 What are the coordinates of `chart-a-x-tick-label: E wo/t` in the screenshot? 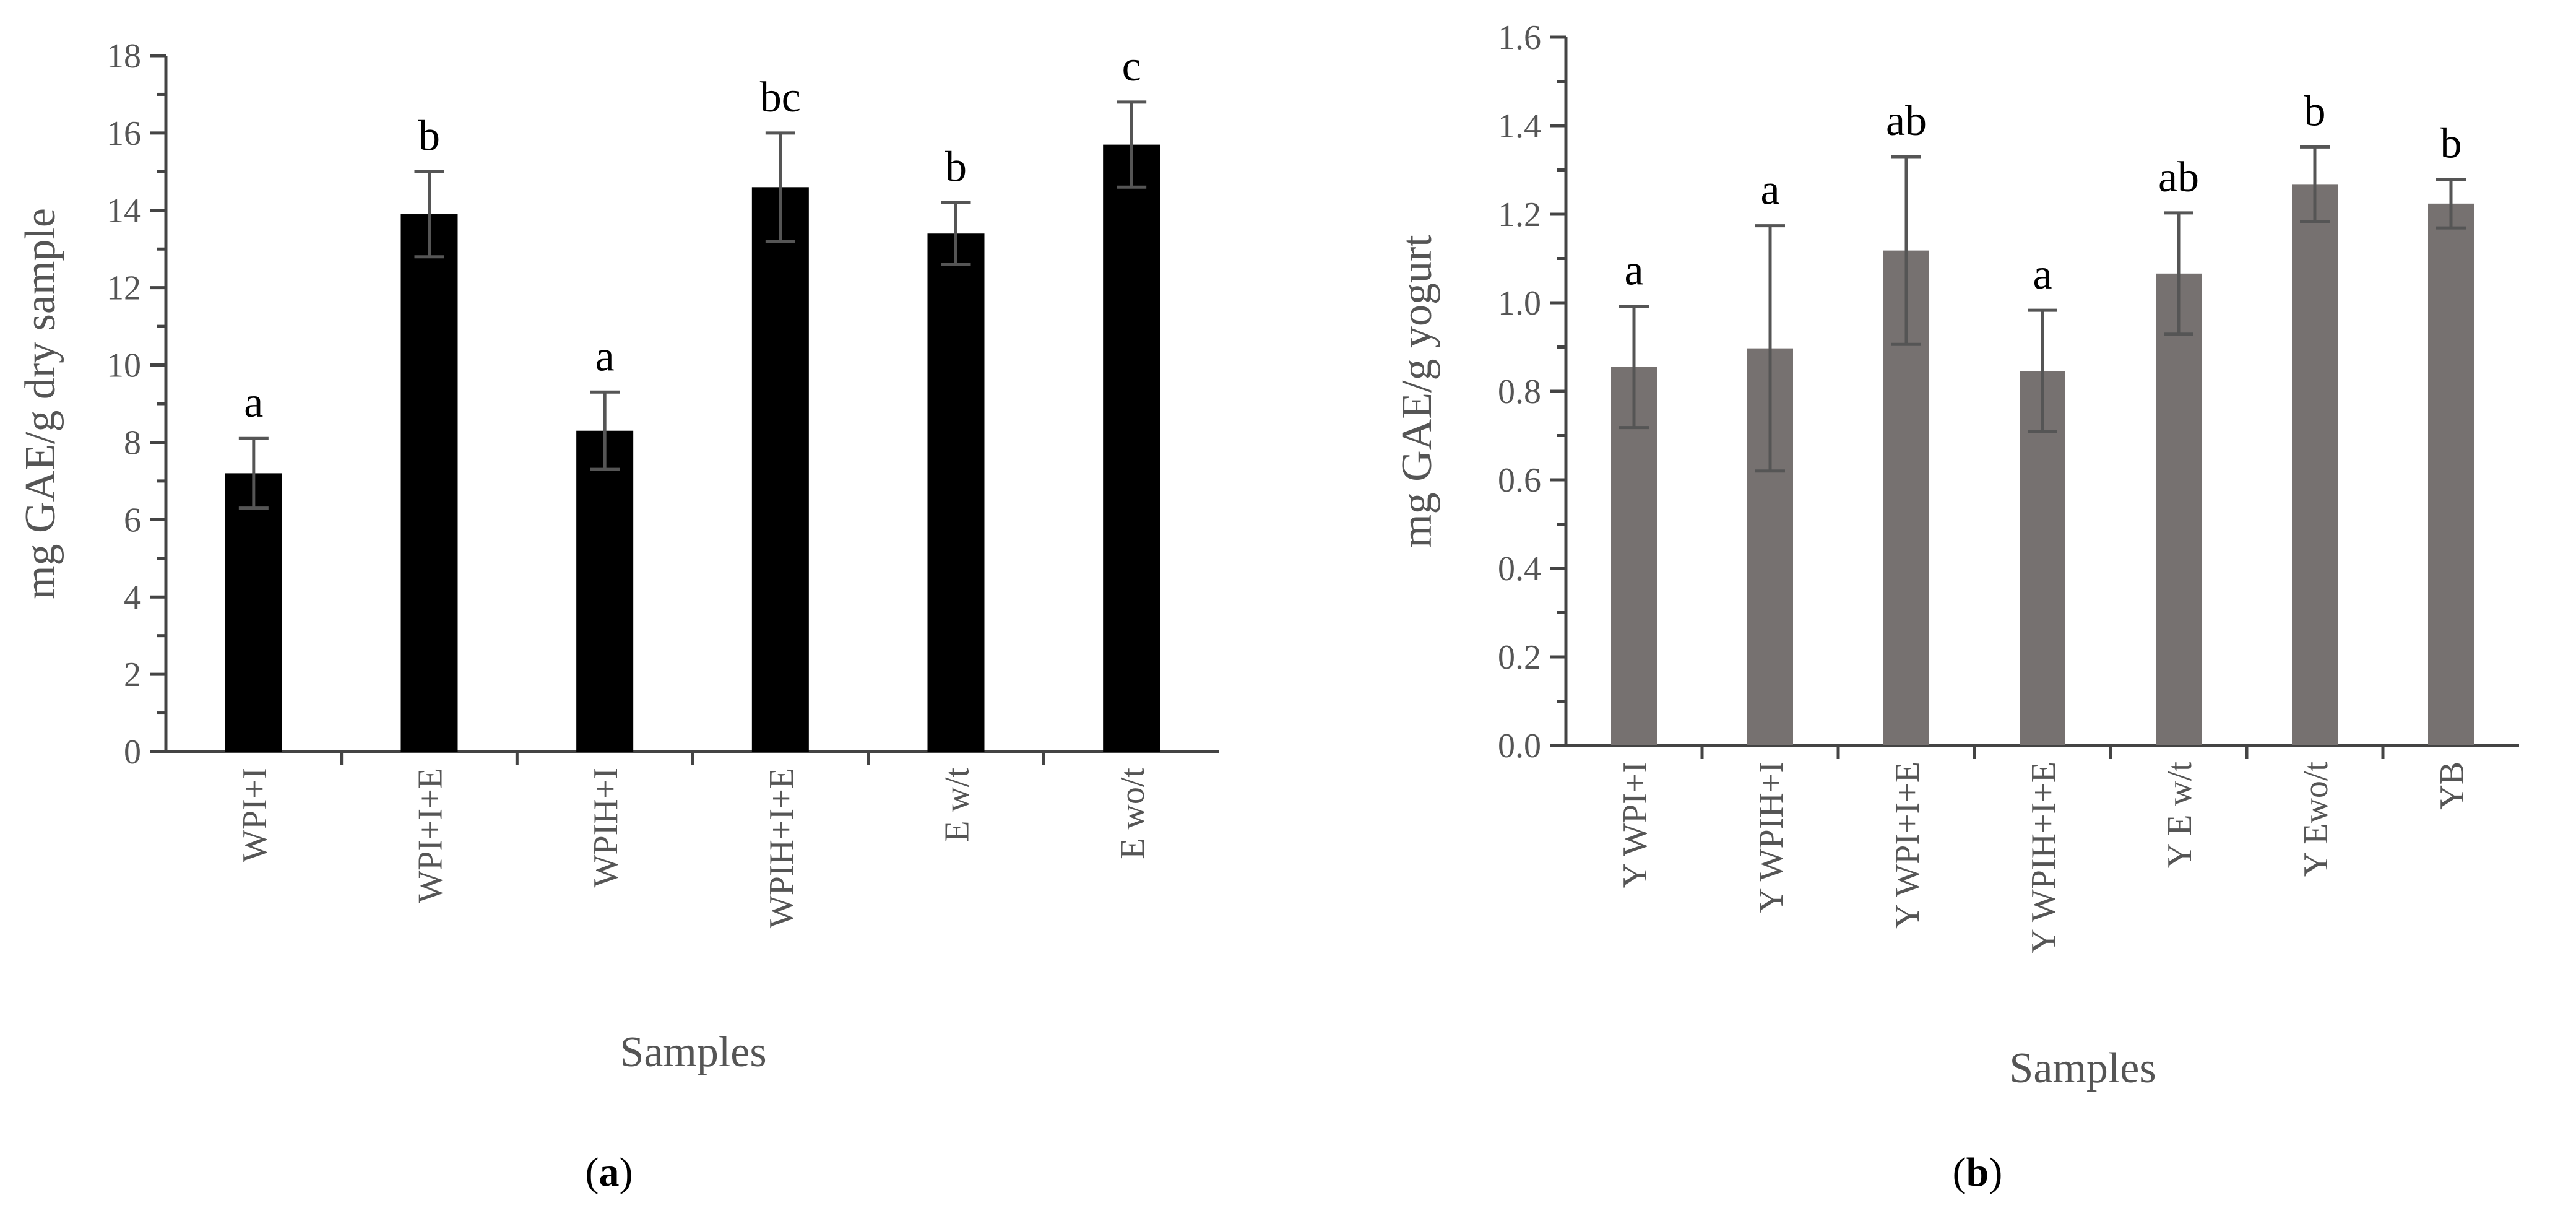 It's located at (1132, 813).